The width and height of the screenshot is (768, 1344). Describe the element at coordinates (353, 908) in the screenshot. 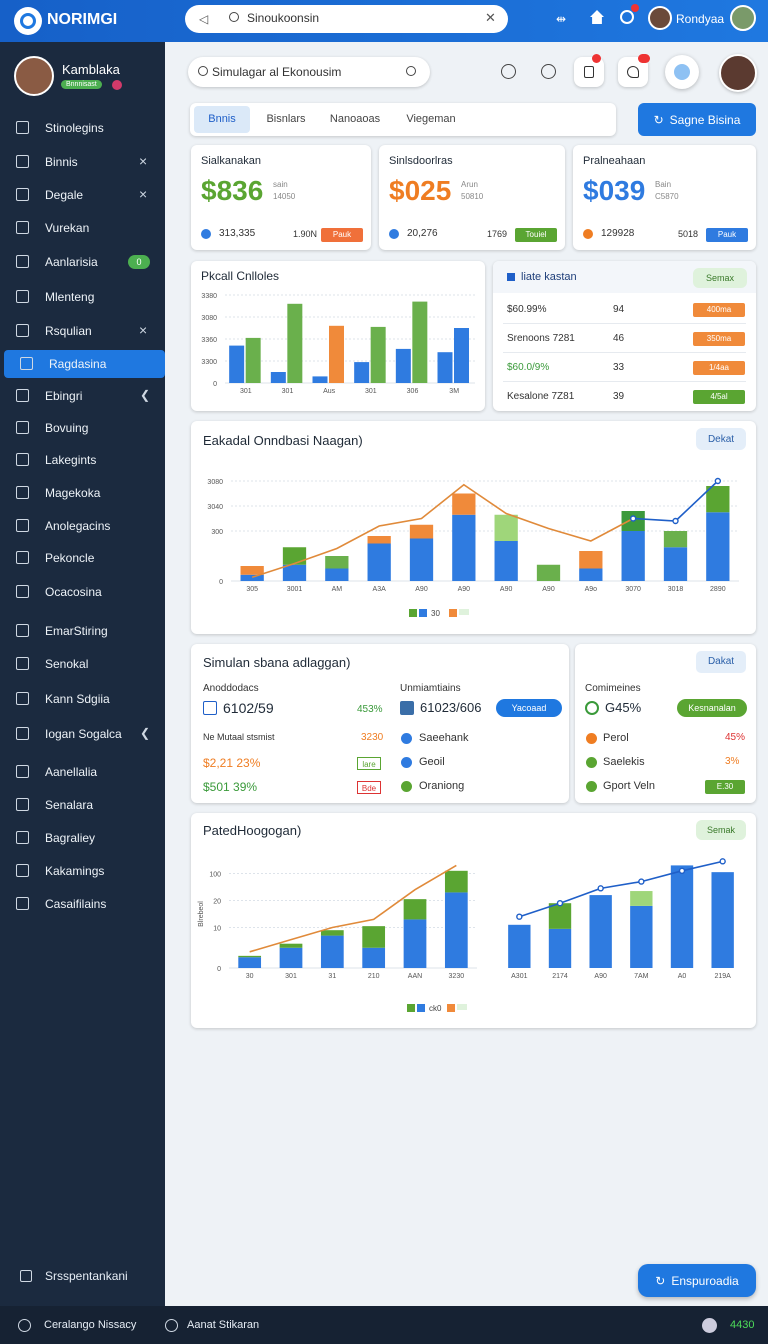

I see `line` at that location.